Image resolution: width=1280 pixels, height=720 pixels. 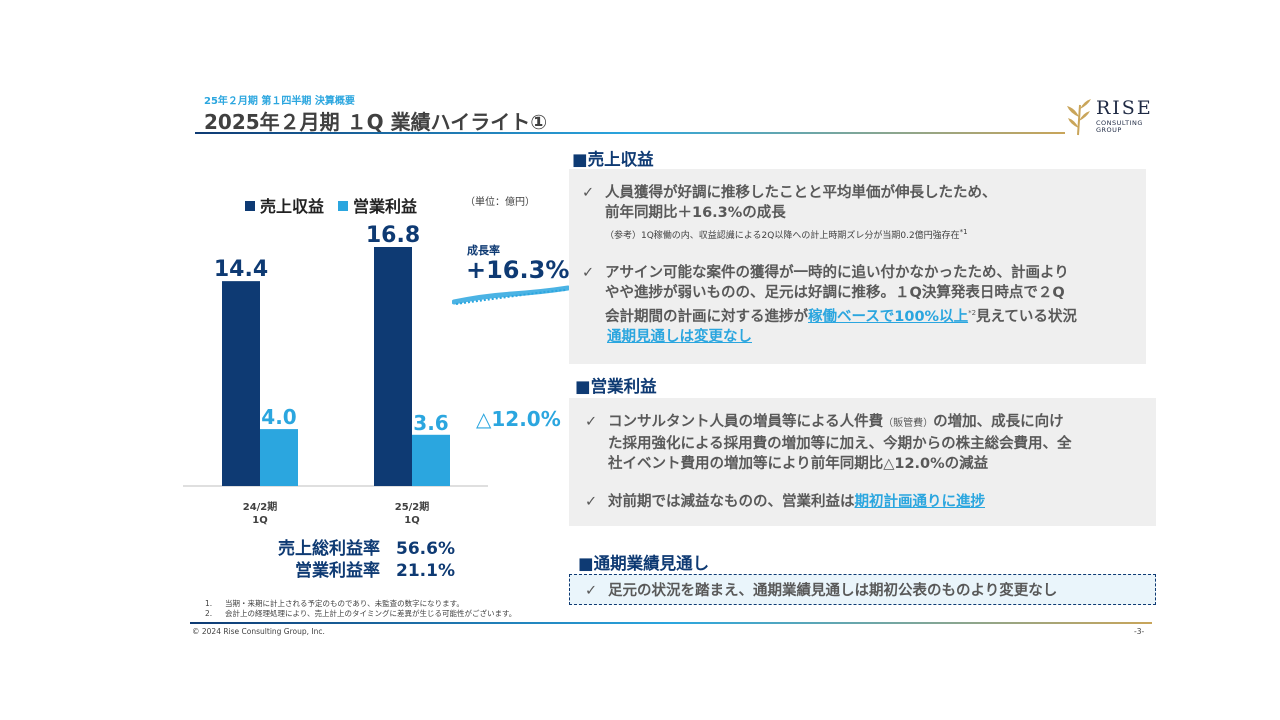 What do you see at coordinates (377, 205) in the screenshot?
I see `legend-op-profit: 営業利益` at bounding box center [377, 205].